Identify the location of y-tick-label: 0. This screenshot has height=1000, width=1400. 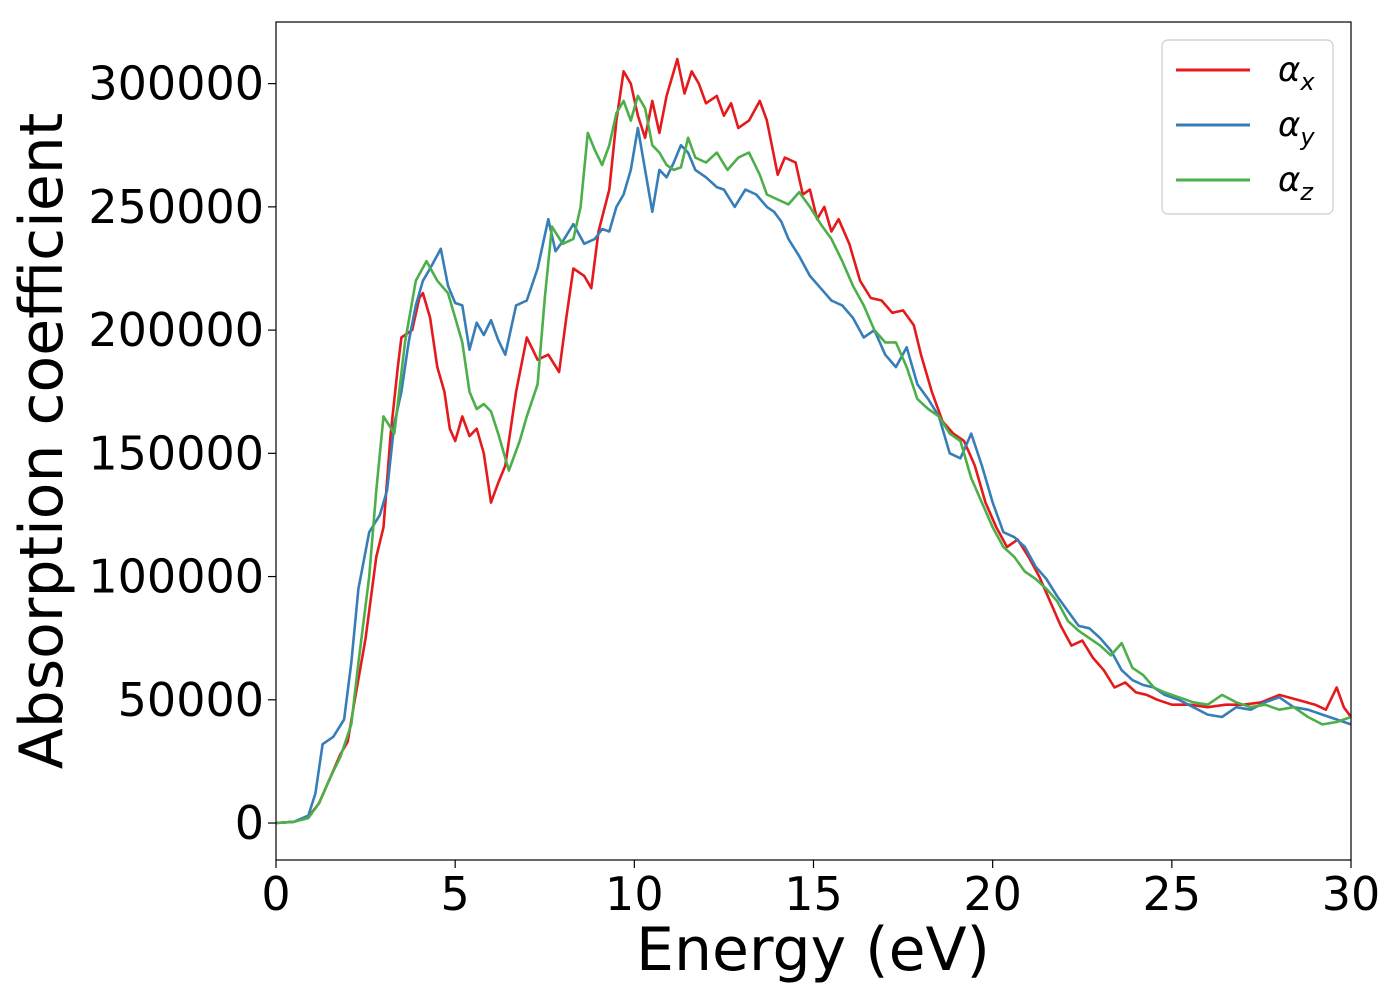
(249, 823).